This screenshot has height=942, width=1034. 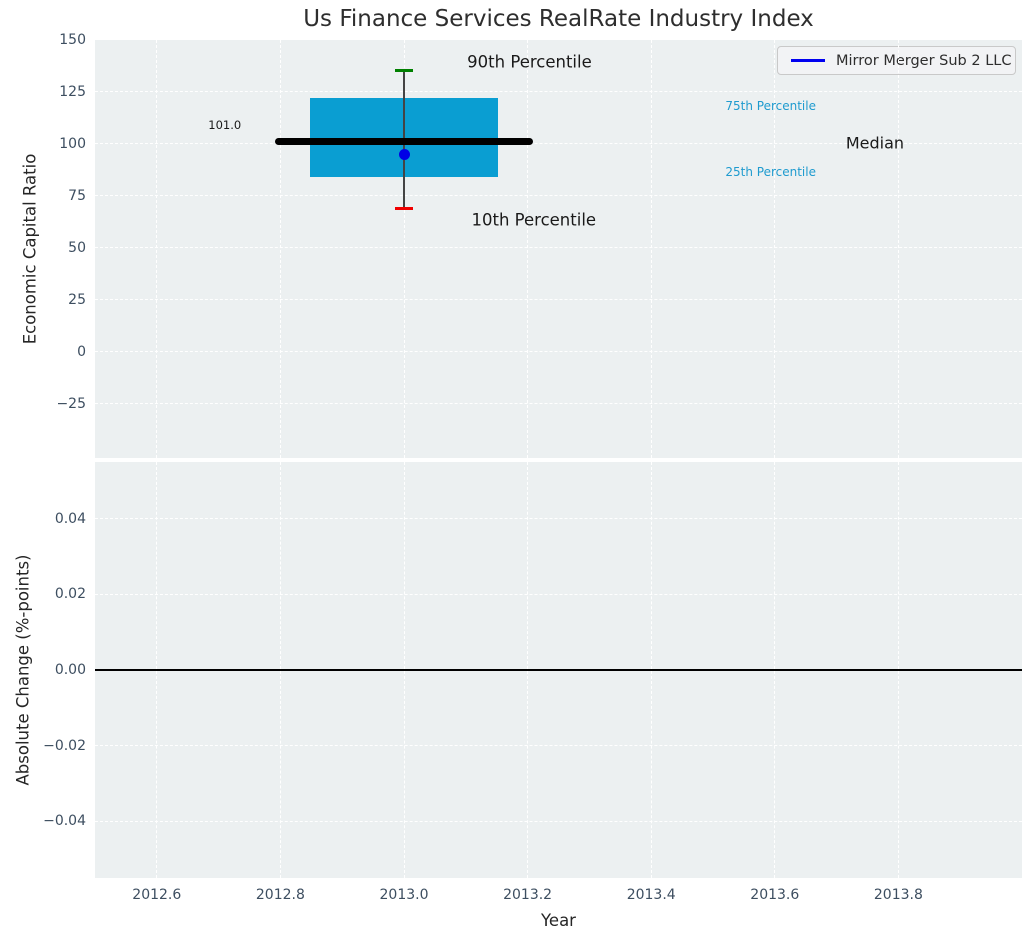 What do you see at coordinates (81, 351) in the screenshot?
I see `y-tick-label-top: 0` at bounding box center [81, 351].